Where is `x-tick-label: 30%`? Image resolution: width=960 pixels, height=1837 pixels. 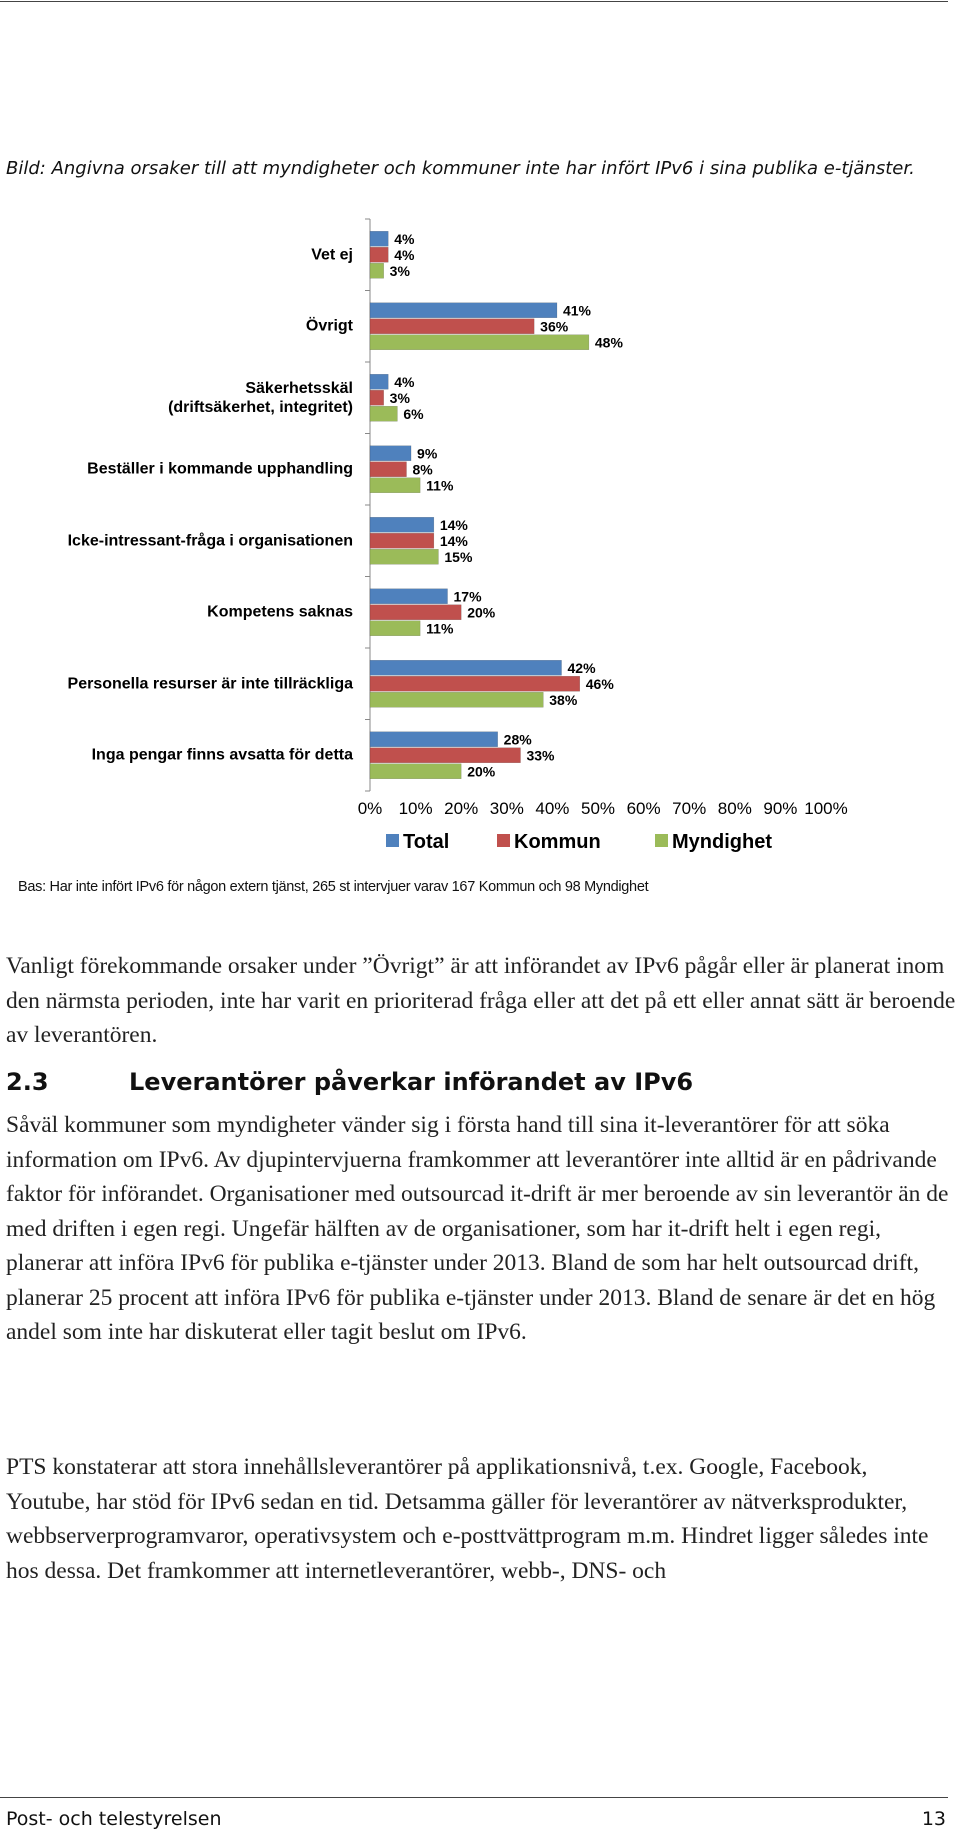
x-tick-label: 30% is located at coordinates (507, 808).